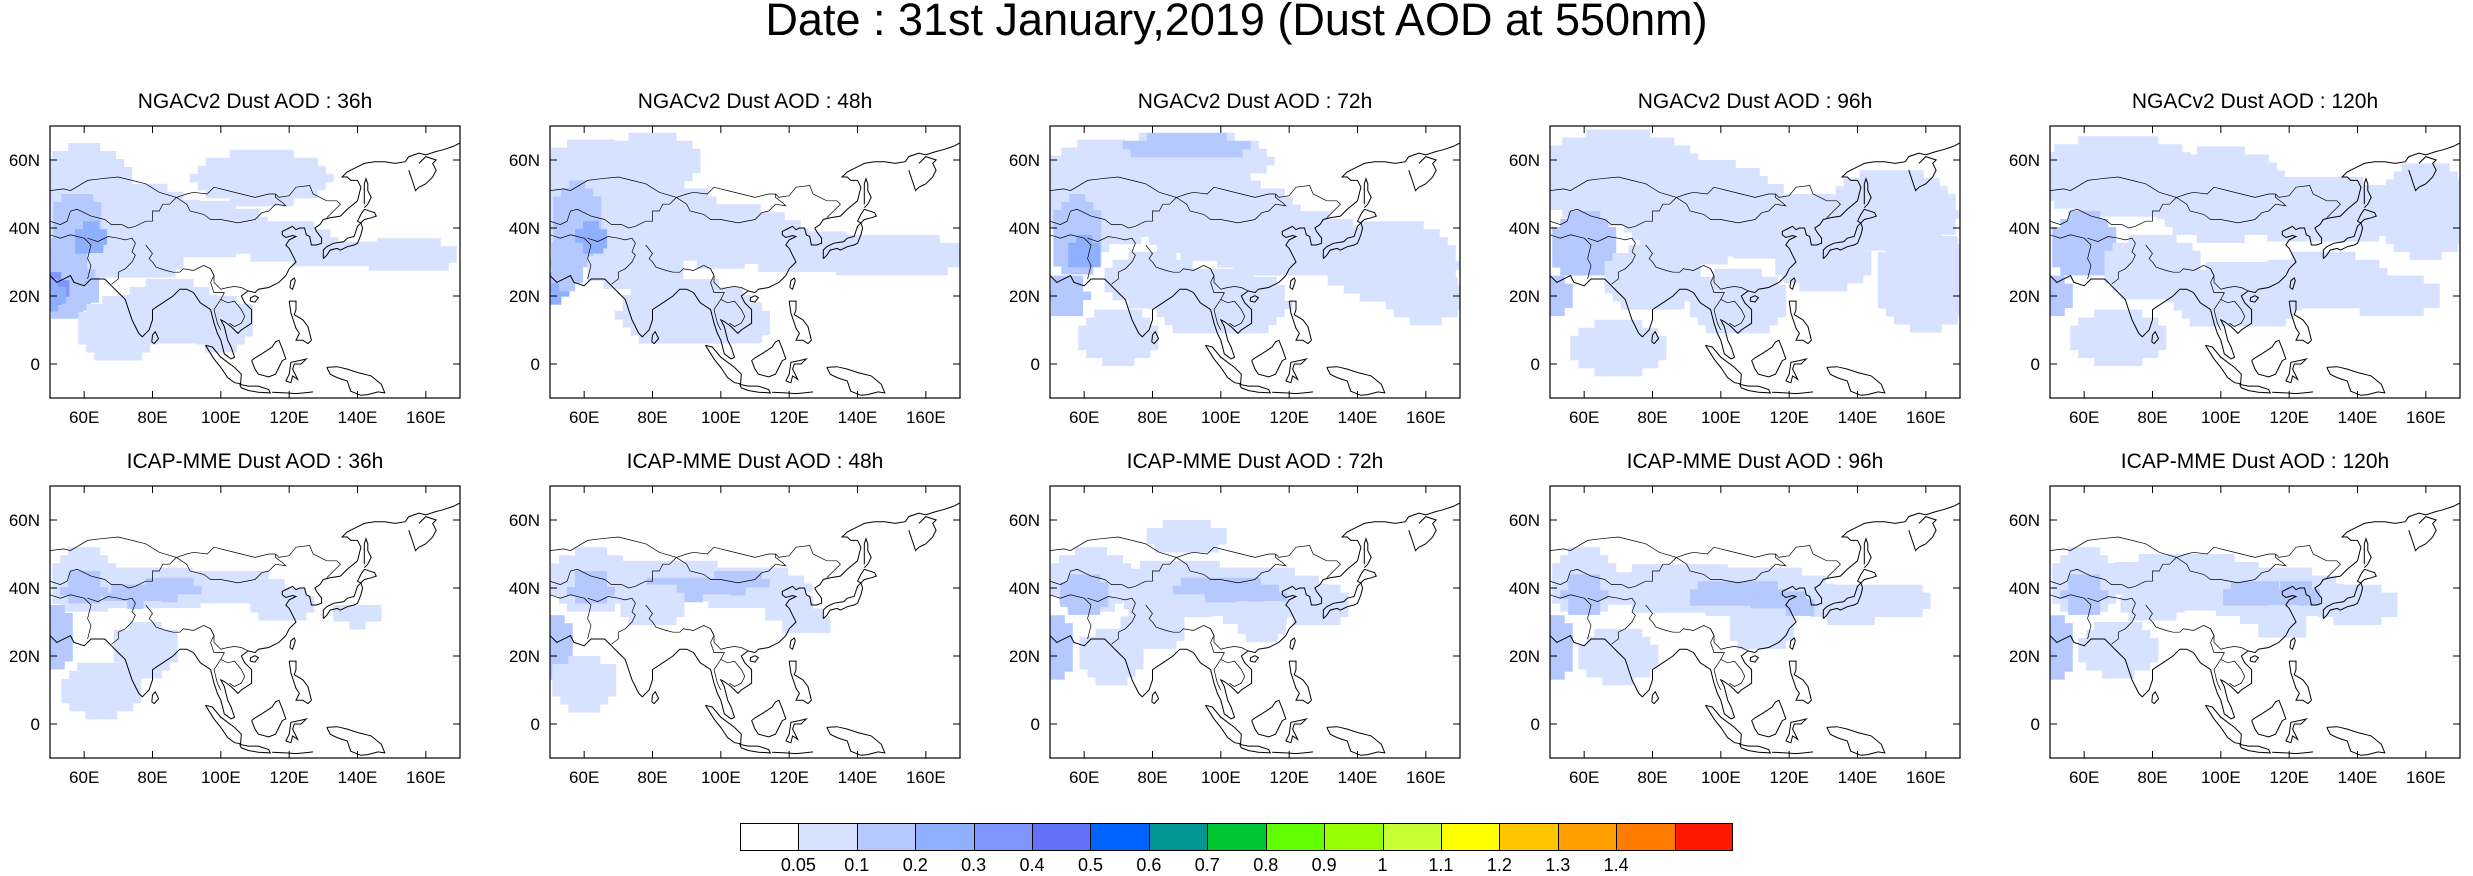  What do you see at coordinates (2255, 101) in the screenshot?
I see `panel-title: NGACv2 Dust AOD : 120h` at bounding box center [2255, 101].